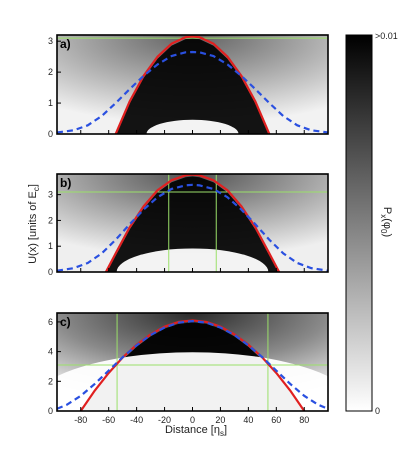  I want to click on panel-a-y-tick-label: 2, so click(50, 72).